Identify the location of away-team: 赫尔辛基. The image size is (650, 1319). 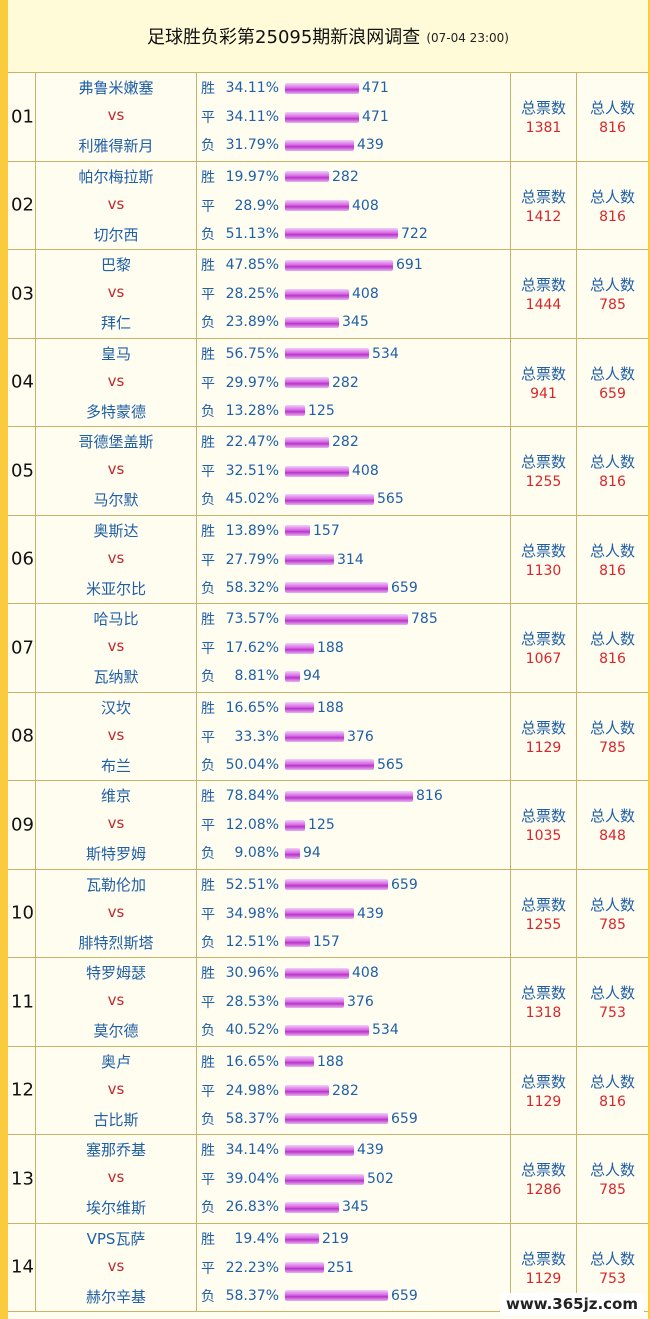
(115, 1296).